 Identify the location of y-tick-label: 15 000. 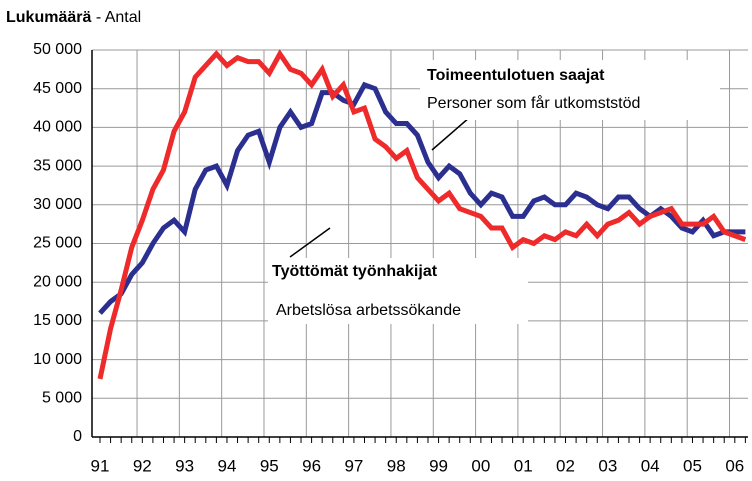
(57, 320).